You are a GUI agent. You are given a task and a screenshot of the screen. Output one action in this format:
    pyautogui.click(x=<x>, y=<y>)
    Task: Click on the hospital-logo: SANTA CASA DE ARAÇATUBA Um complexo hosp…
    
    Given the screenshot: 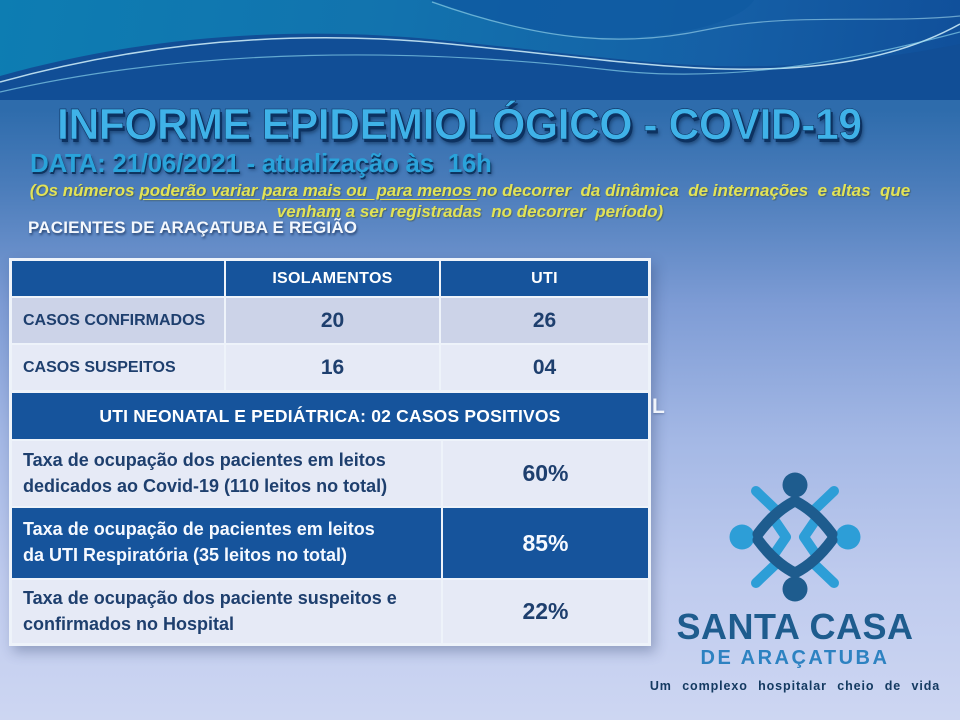 What is the action you would take?
    pyautogui.click(x=795, y=581)
    